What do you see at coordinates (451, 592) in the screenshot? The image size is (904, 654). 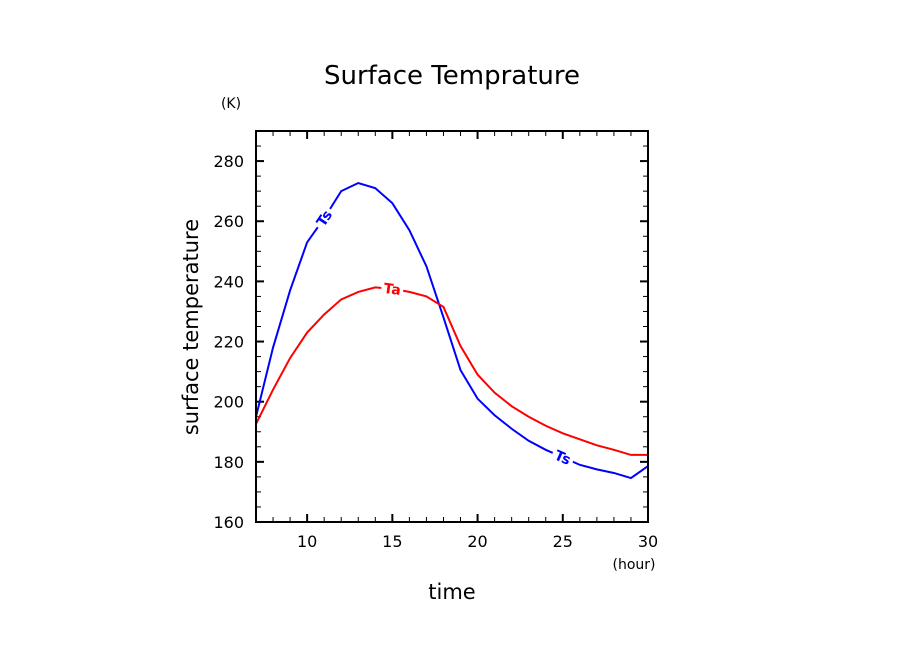 I see `x-axis-label: time` at bounding box center [451, 592].